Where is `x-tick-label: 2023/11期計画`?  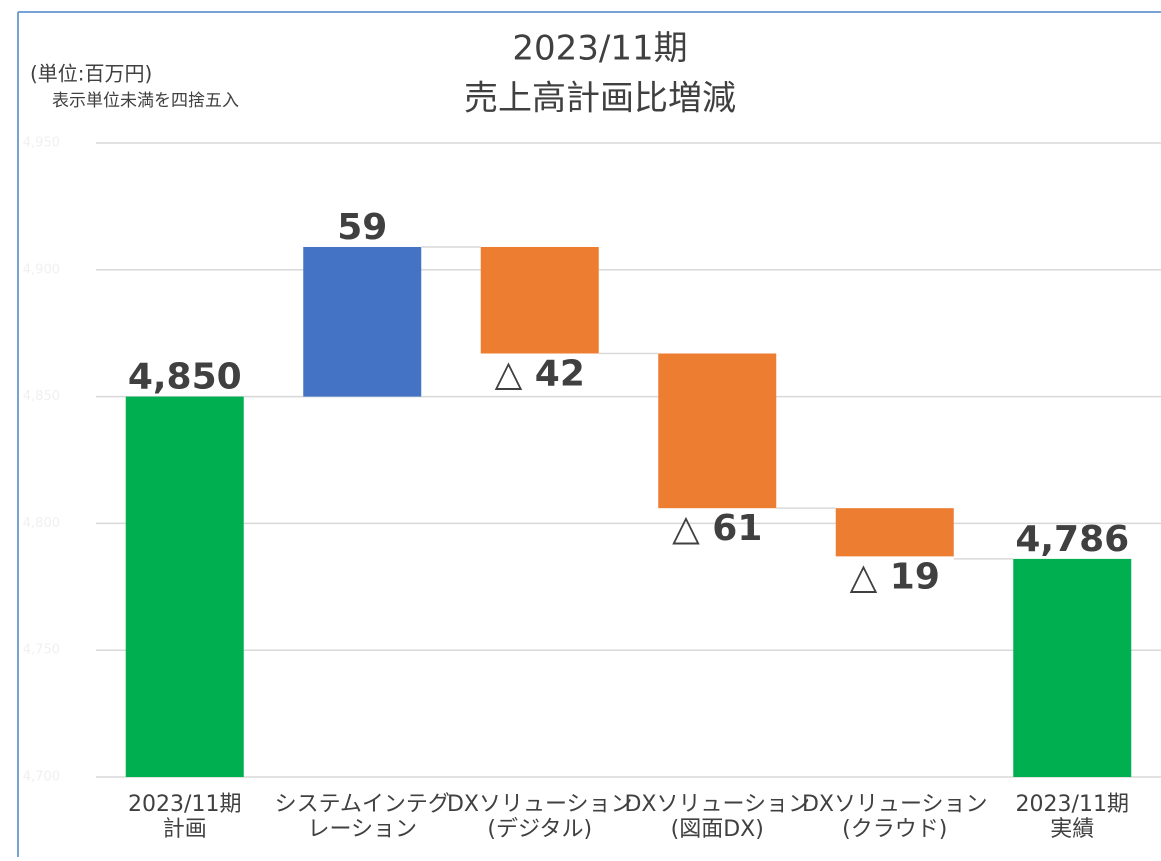
x-tick-label: 2023/11期計画 is located at coordinates (184, 817).